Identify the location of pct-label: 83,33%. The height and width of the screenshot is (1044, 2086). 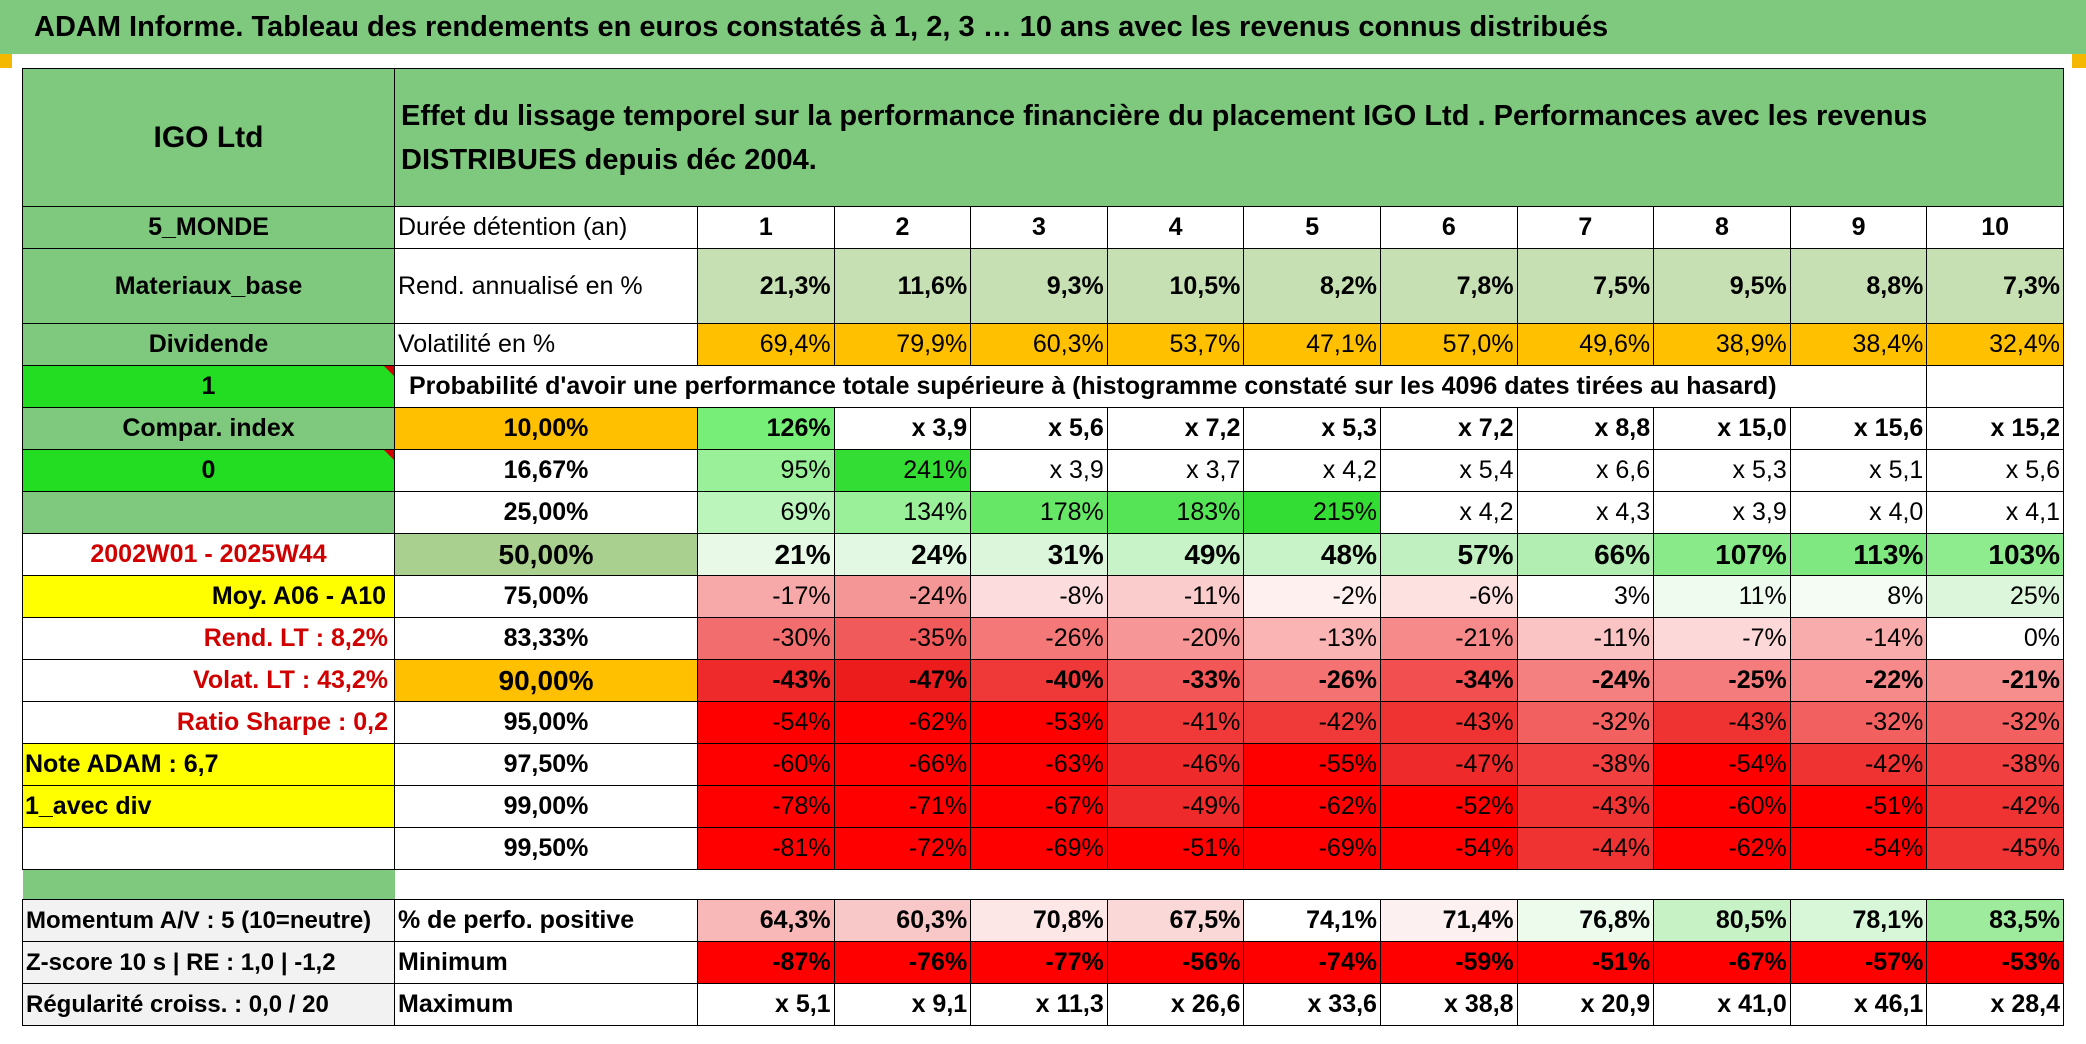
(546, 638).